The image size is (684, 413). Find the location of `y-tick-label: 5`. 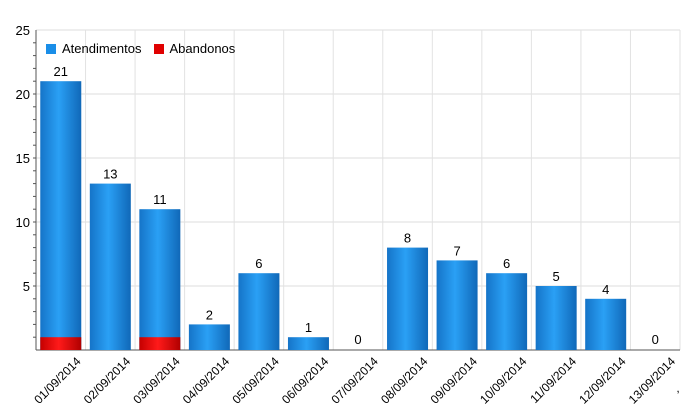

y-tick-label: 5 is located at coordinates (26, 286).